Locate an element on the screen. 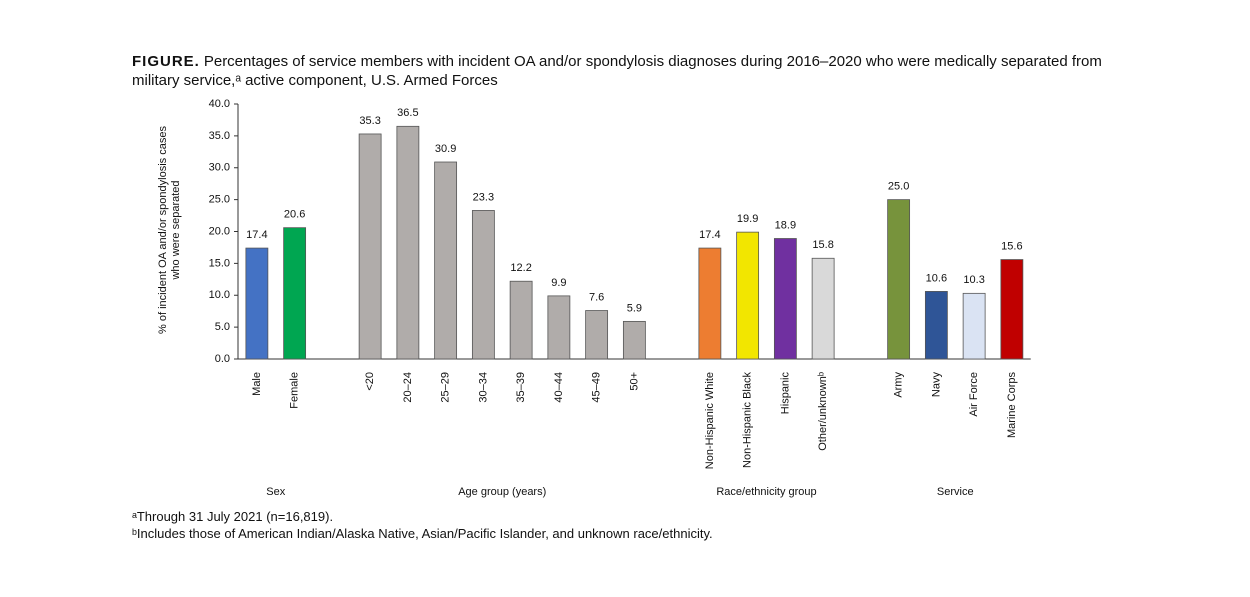  y-tick-label: 25.0 is located at coordinates (219, 200).